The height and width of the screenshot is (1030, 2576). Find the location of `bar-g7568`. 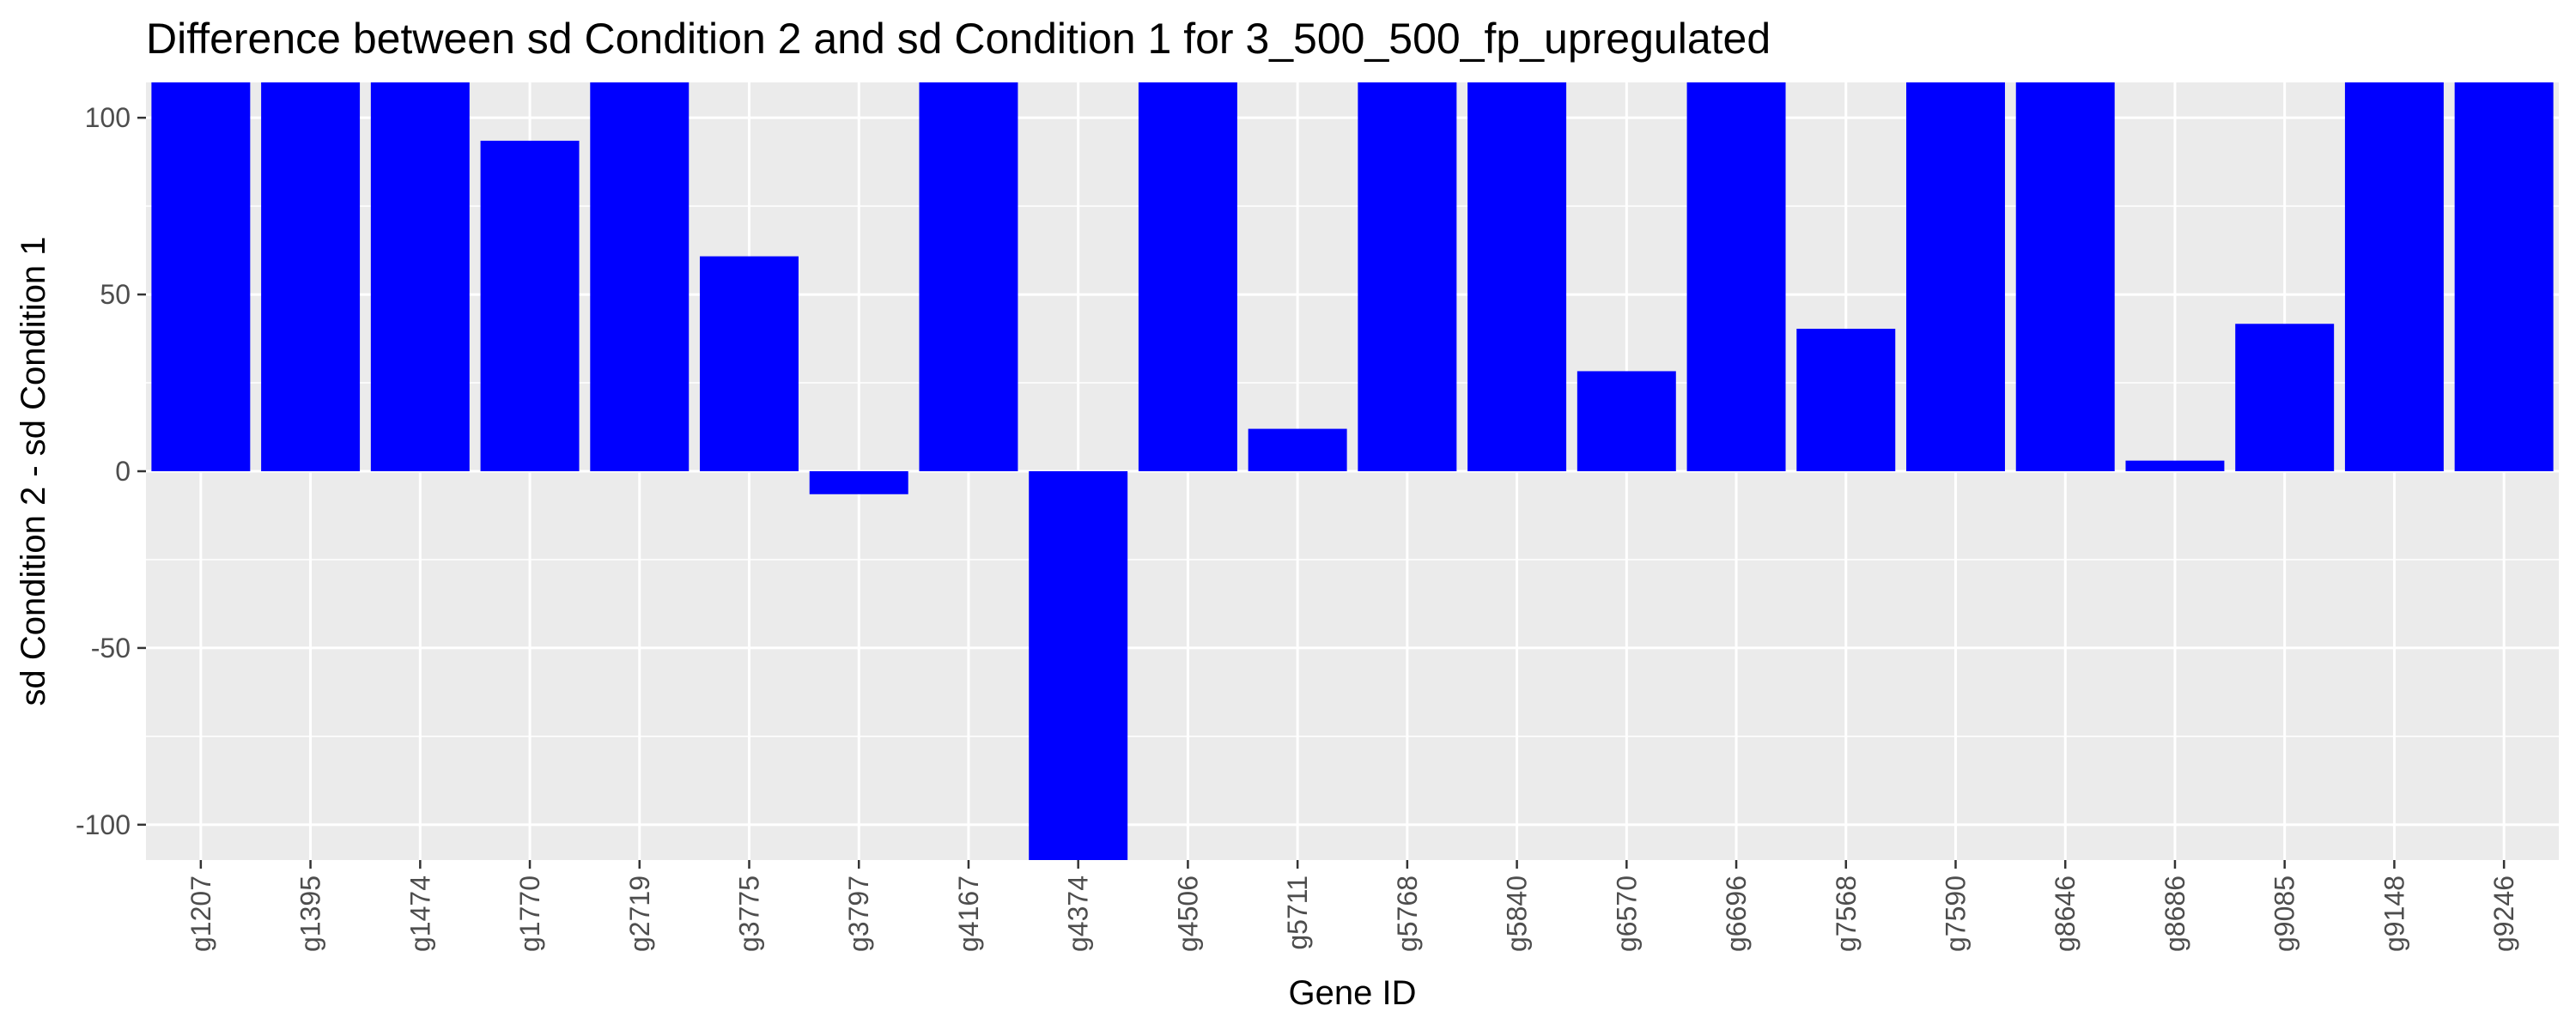

bar-g7568 is located at coordinates (1846, 400).